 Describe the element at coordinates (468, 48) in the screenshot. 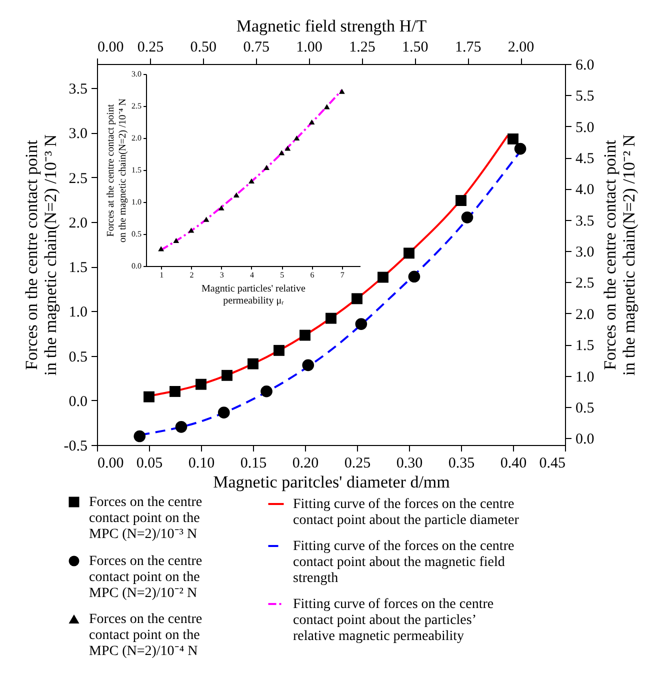

I see `x2-tick-label: 1.75` at that location.